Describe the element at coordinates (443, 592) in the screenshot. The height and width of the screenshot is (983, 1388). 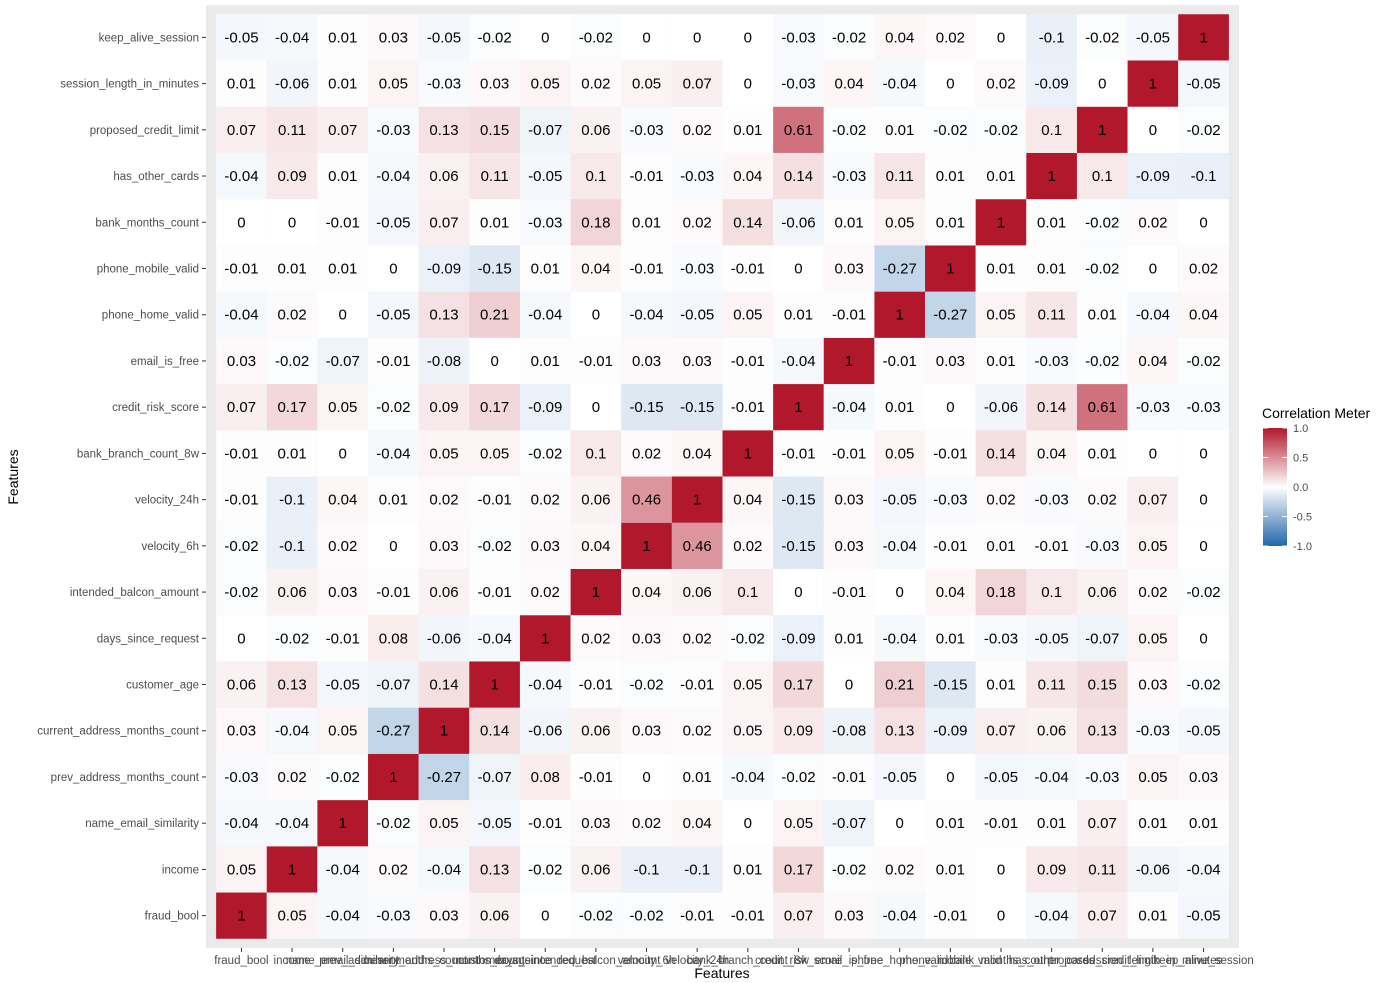
I see `cell-value-label: 0.06` at that location.